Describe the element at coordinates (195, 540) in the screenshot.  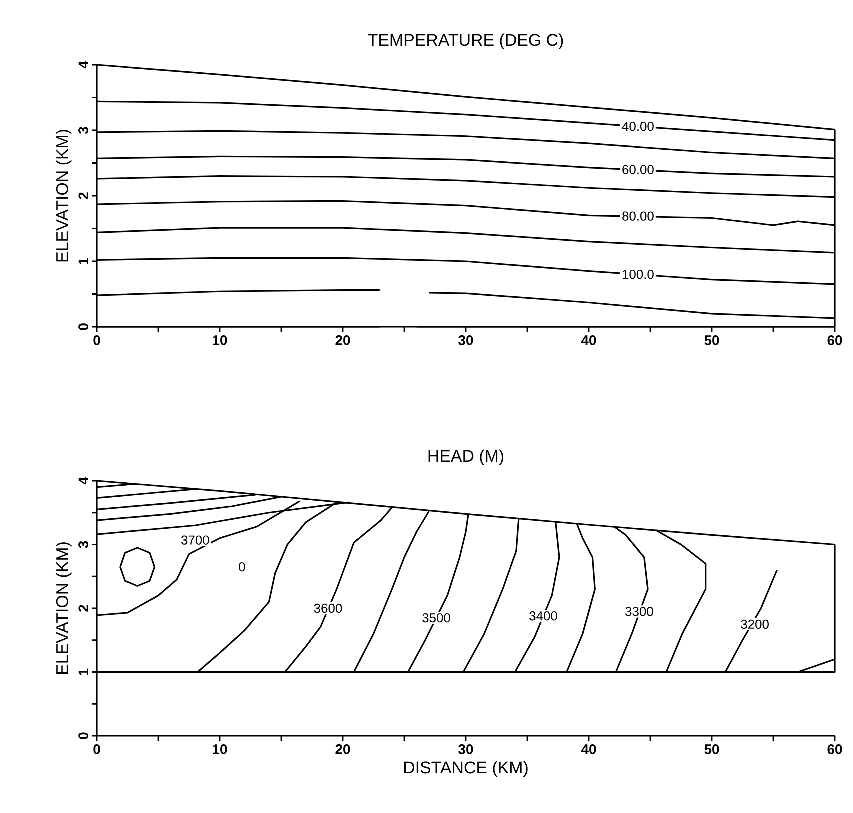
I see `annotation: 3700` at that location.